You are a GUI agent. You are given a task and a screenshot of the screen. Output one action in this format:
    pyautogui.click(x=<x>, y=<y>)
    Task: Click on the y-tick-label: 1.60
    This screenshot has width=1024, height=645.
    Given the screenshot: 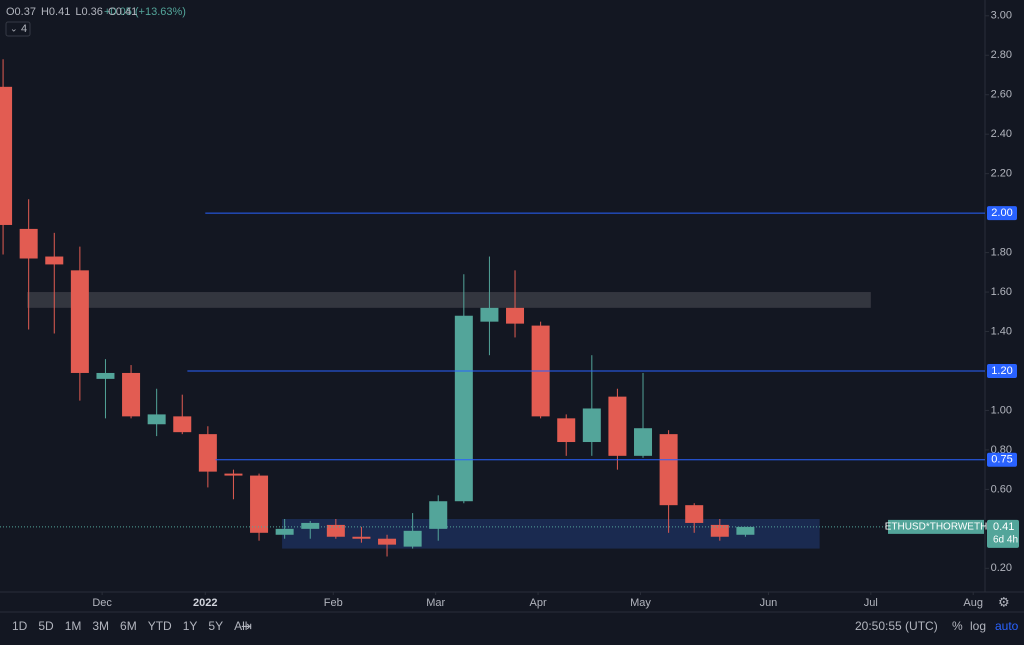 What is the action you would take?
    pyautogui.click(x=1001, y=292)
    